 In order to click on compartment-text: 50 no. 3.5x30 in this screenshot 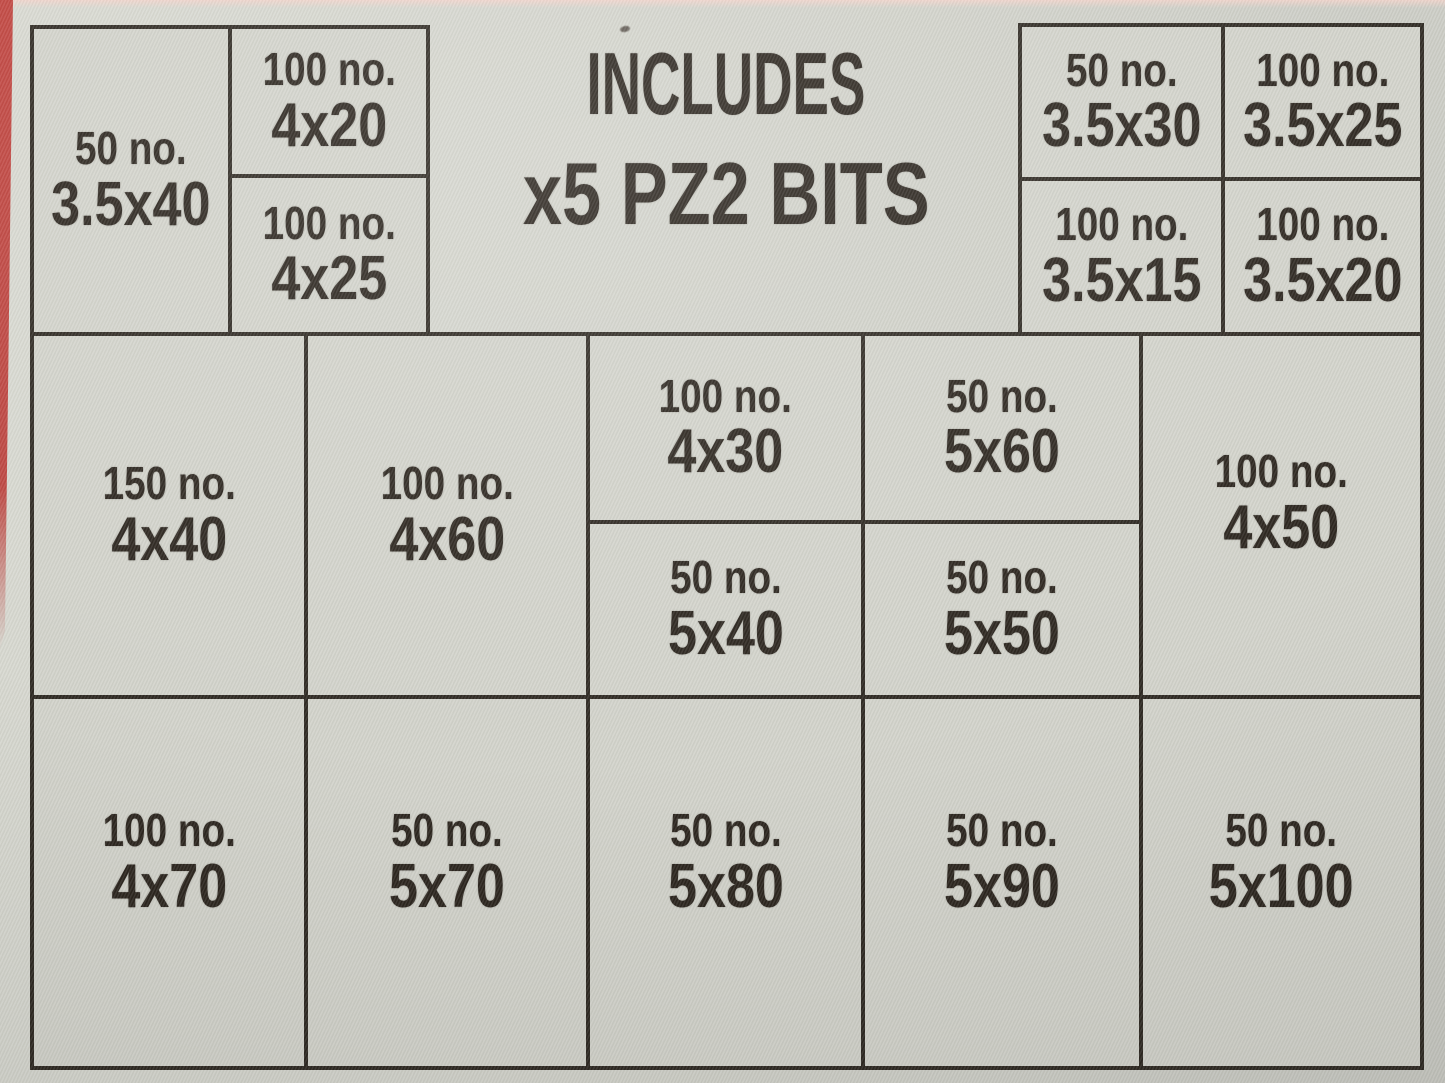, I will do `click(1121, 102)`.